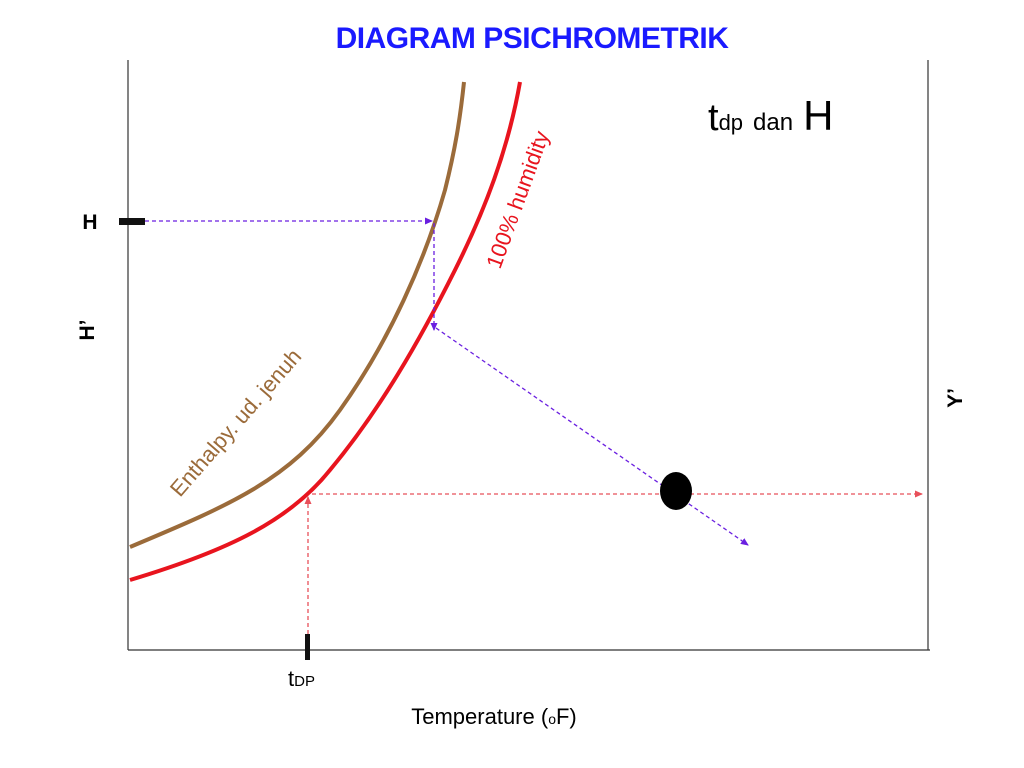 The height and width of the screenshot is (768, 1024). I want to click on h-marker, so click(132, 221).